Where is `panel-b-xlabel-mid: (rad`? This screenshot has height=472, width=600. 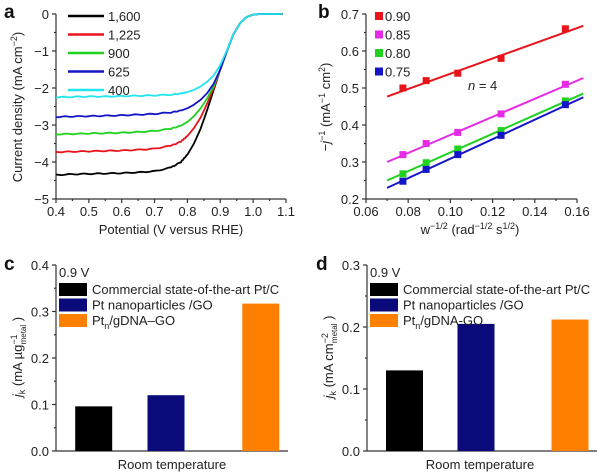 panel-b-xlabel-mid: (rad is located at coordinates (461, 229).